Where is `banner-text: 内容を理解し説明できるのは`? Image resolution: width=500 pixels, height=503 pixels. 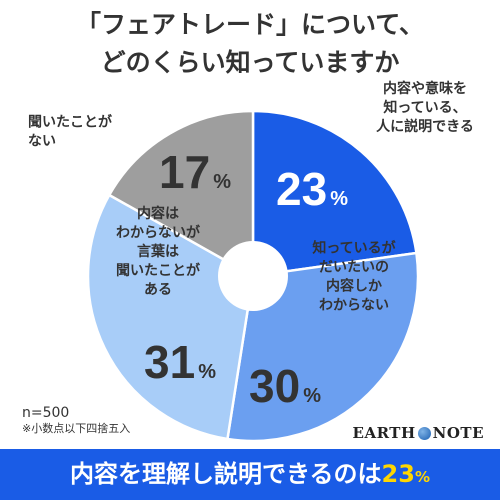
banner-text: 内容を理解し説明できるのは is located at coordinates (226, 474).